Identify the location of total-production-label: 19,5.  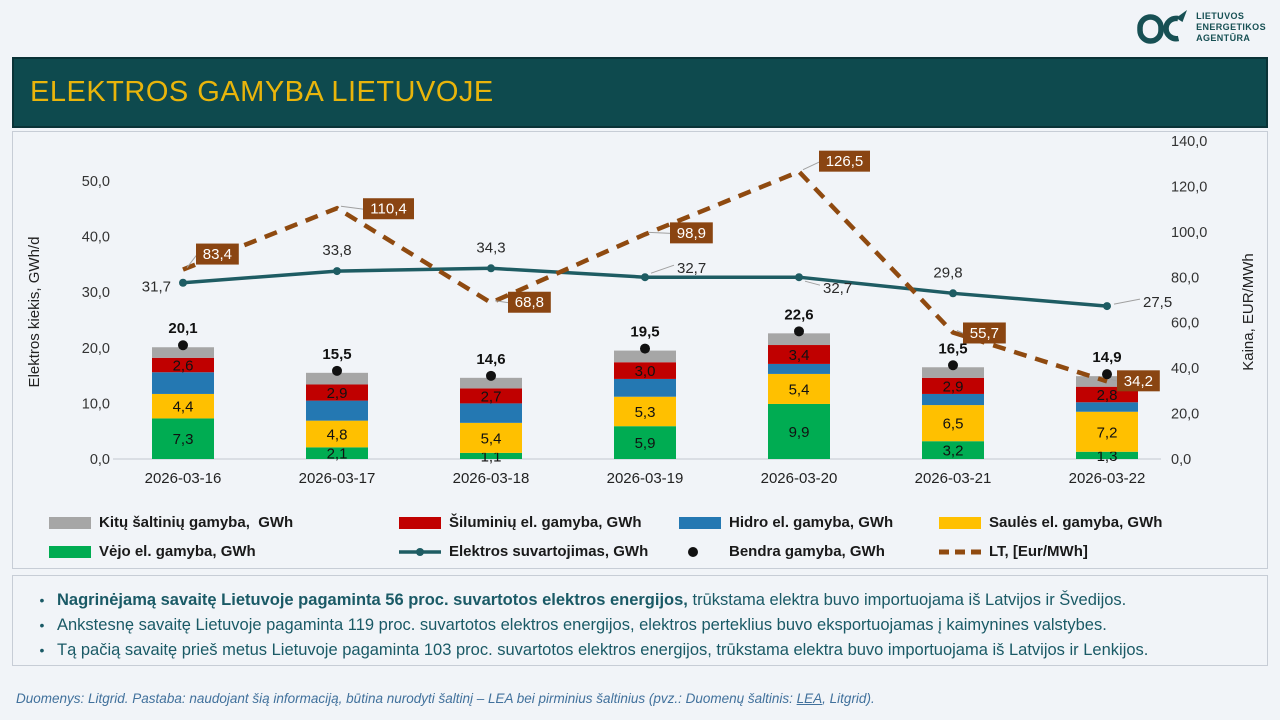
(644, 332).